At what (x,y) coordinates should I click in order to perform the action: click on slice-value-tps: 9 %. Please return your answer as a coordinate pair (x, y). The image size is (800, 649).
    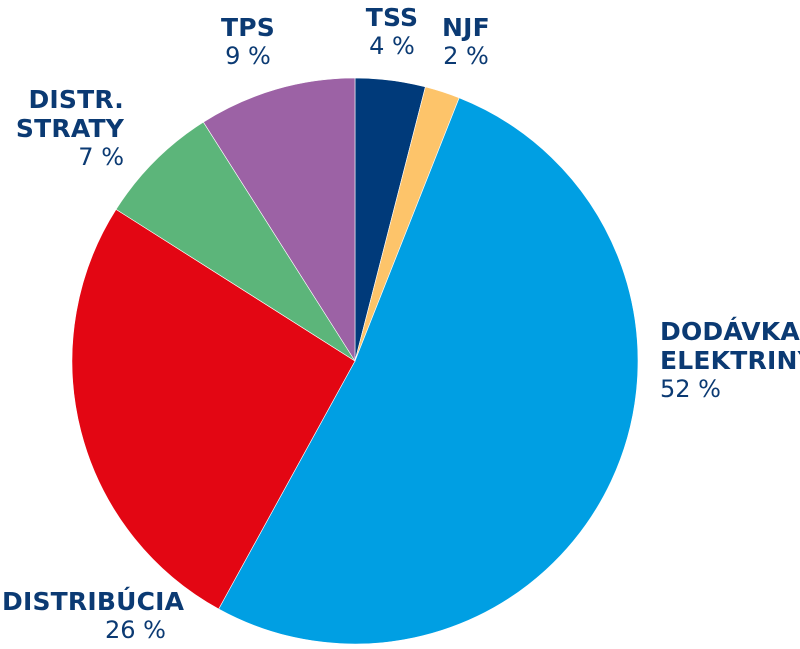
    Looking at the image, I should click on (248, 55).